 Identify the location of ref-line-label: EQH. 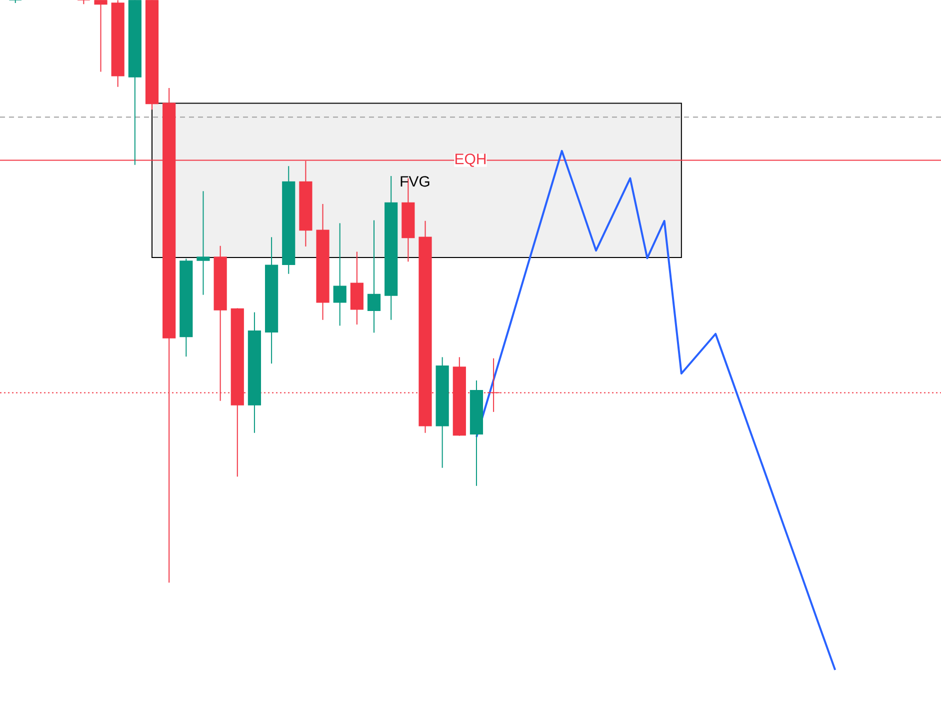
(470, 160).